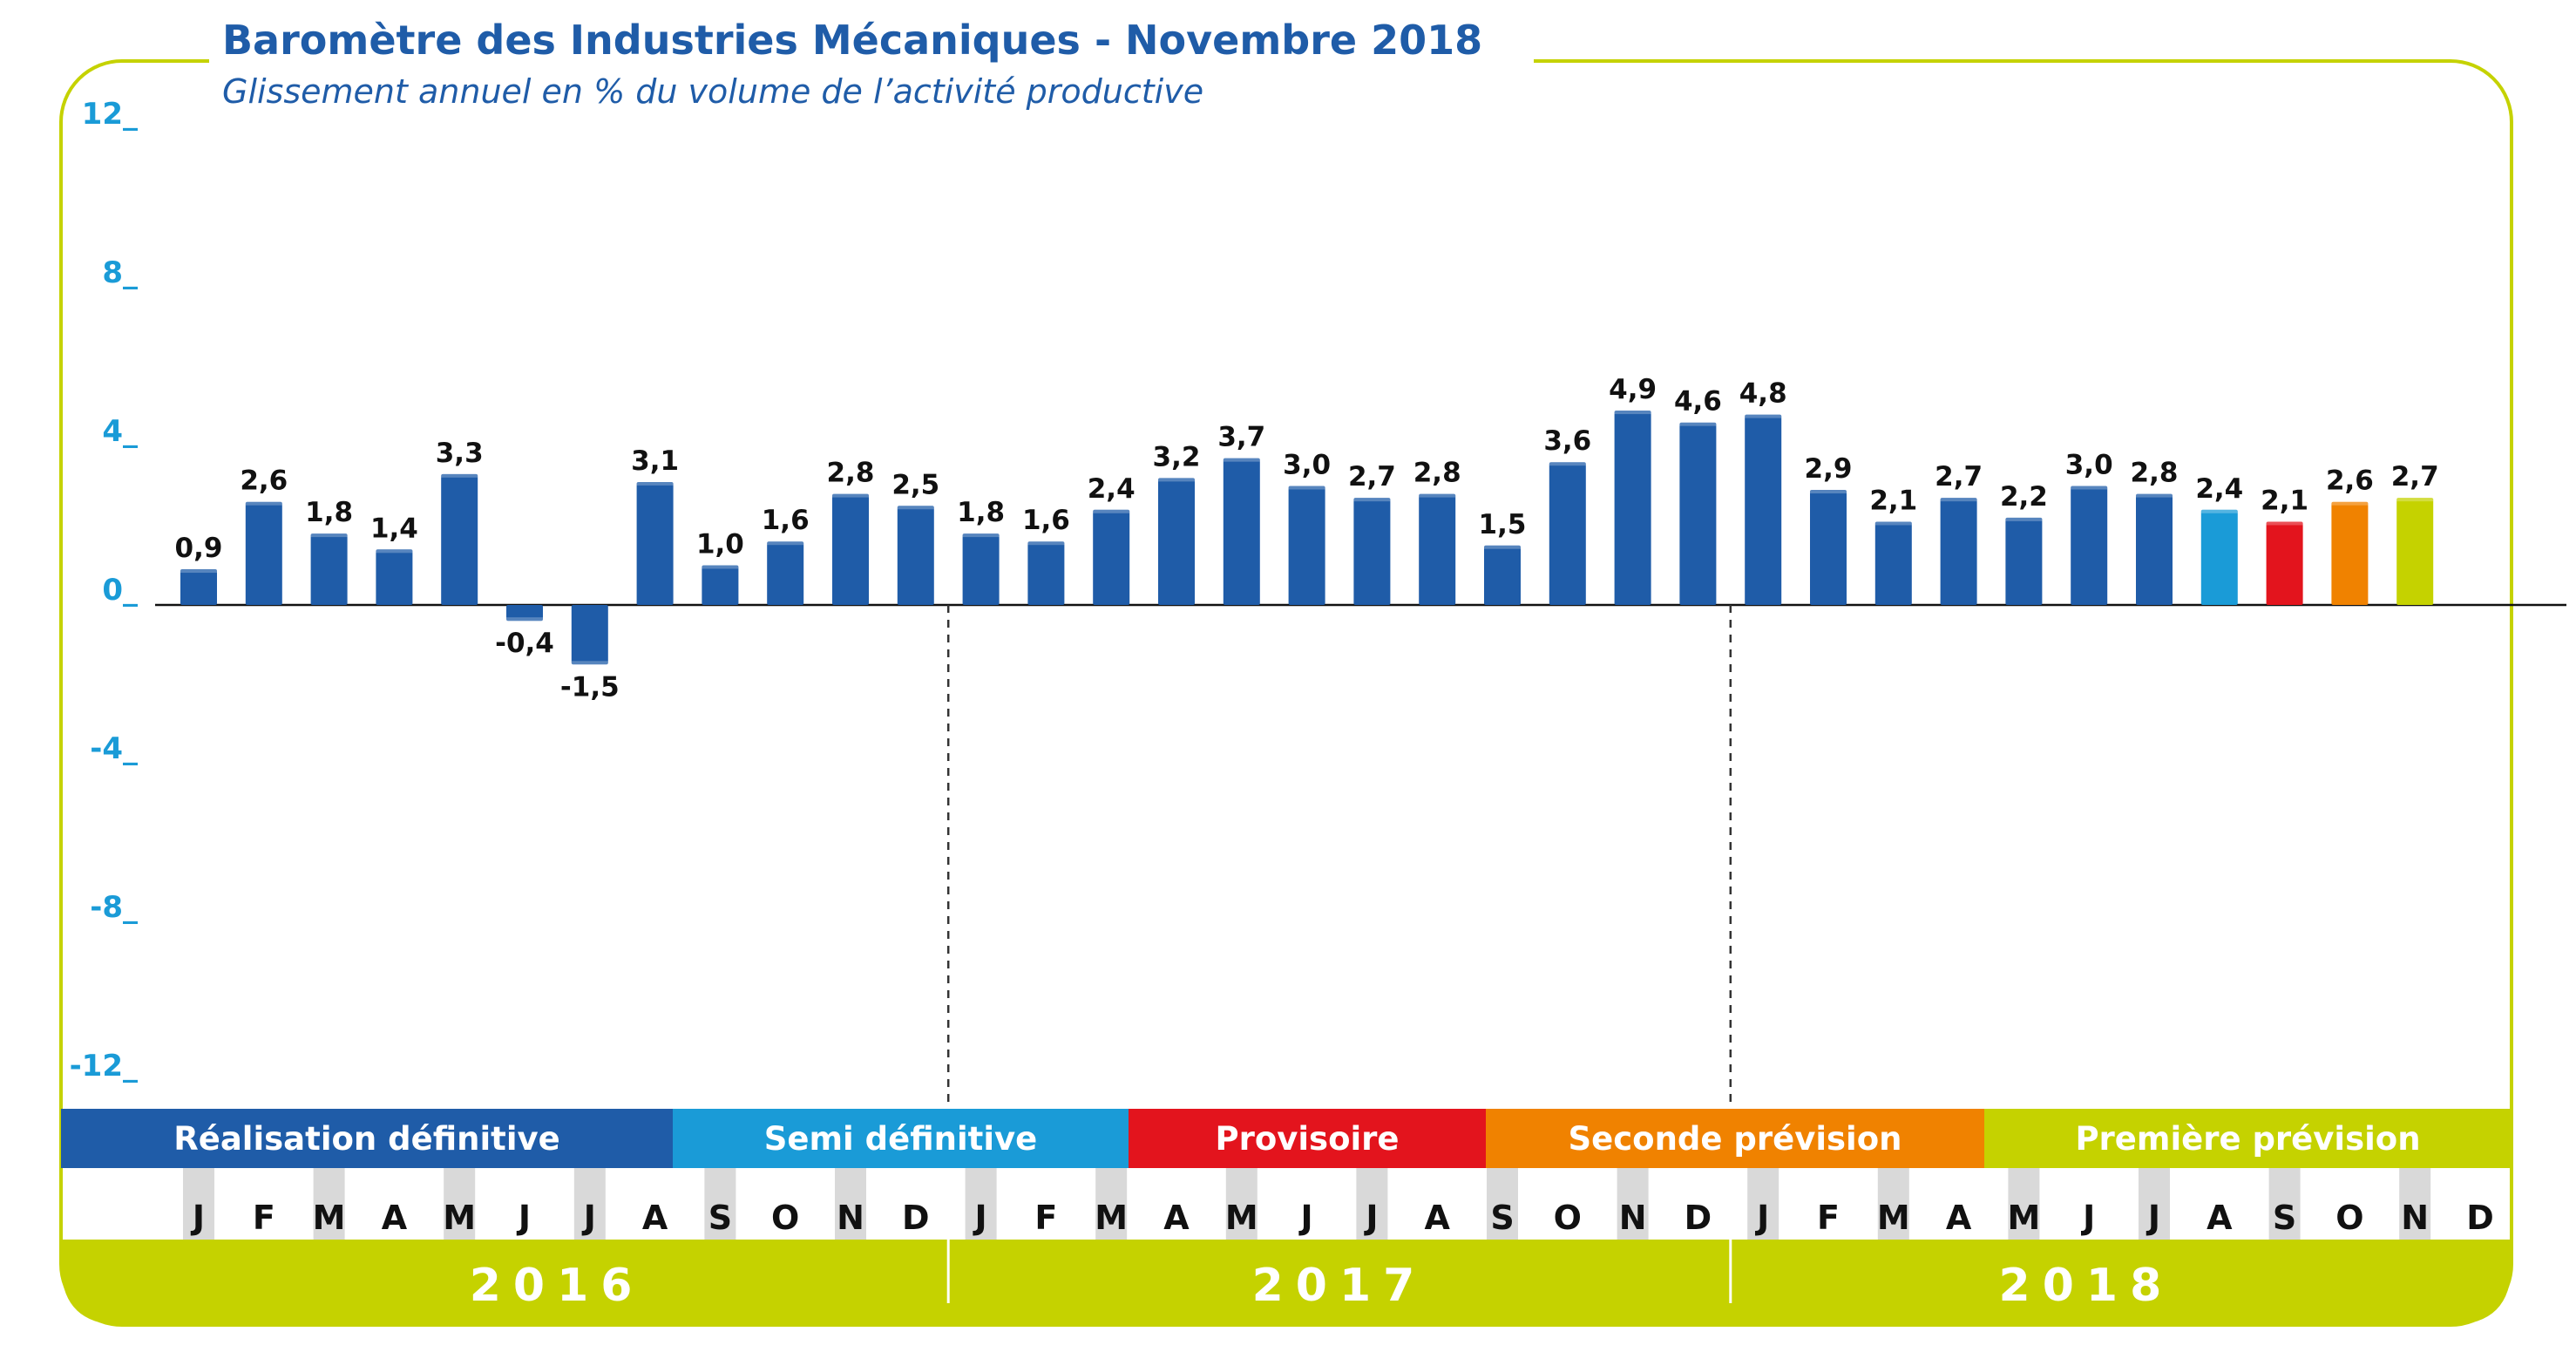 The height and width of the screenshot is (1352, 2576). I want to click on month-label: F, so click(1829, 1218).